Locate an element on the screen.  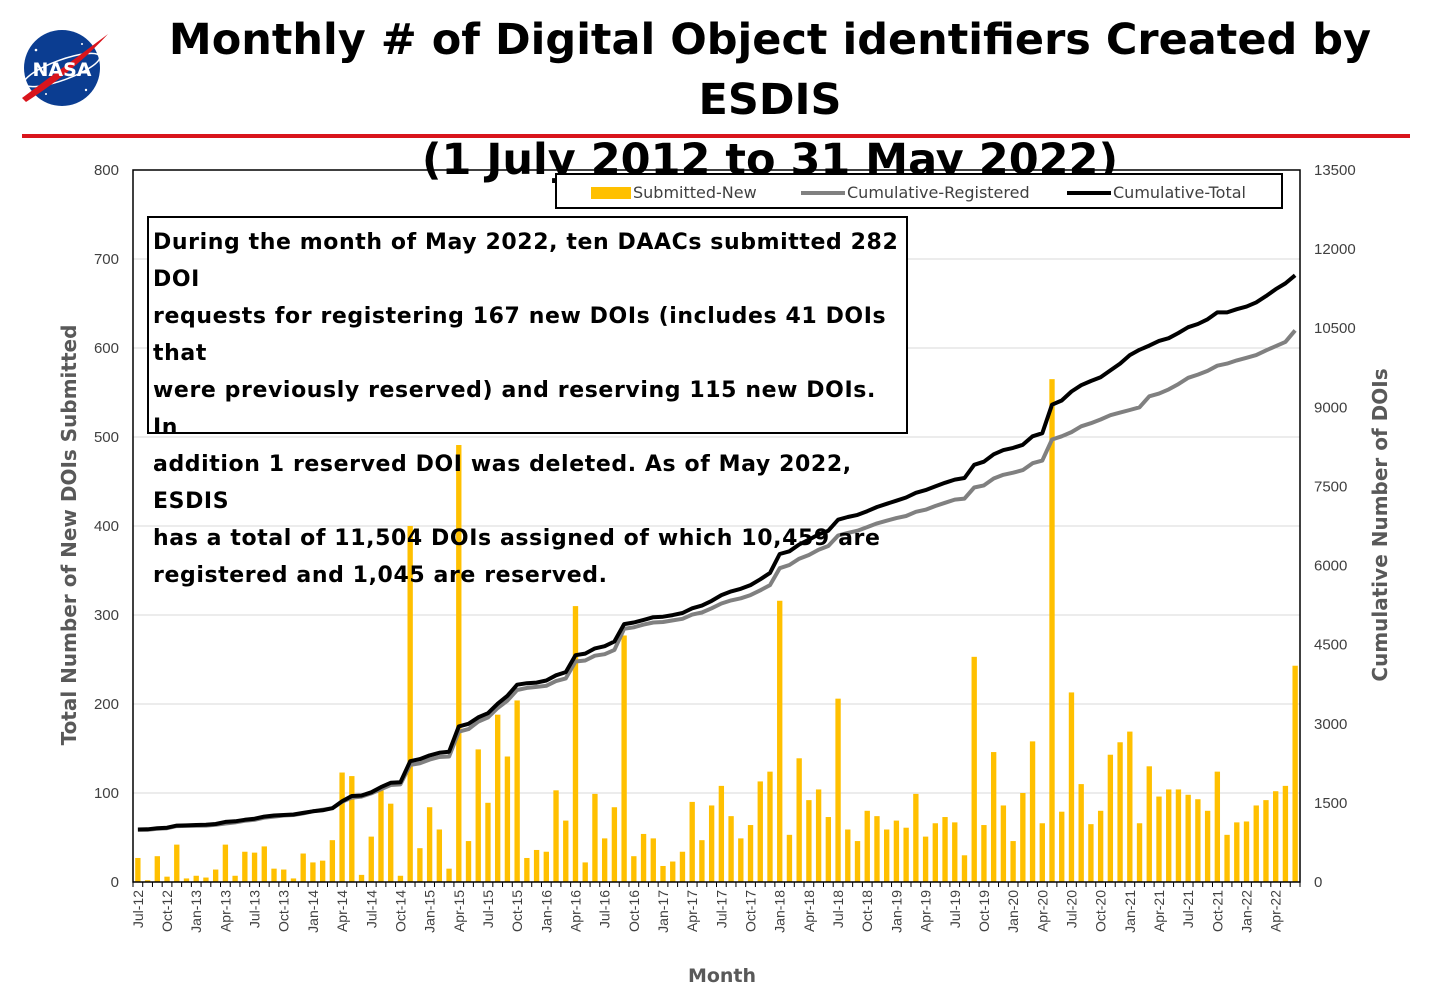
y-left-tick-label: 0 is located at coordinates (115, 882).